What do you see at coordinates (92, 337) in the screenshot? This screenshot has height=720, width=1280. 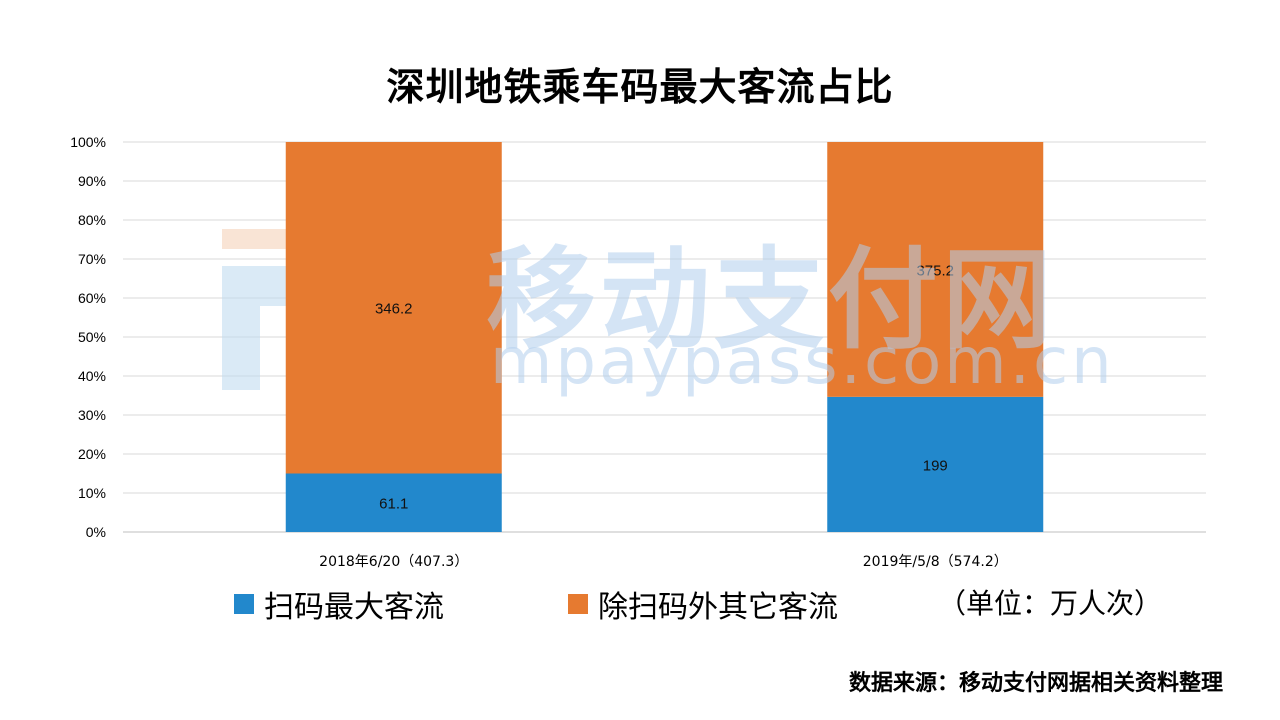 I see `y-tick-label: 50%` at bounding box center [92, 337].